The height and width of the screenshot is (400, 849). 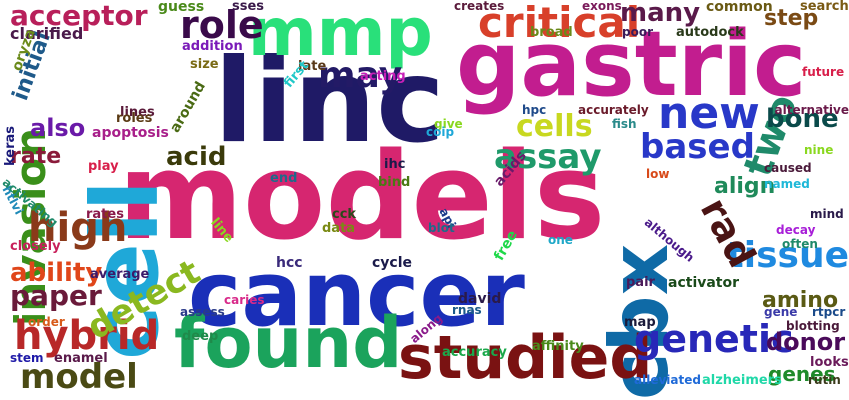 What do you see at coordinates (788, 168) in the screenshot?
I see `word: caused` at bounding box center [788, 168].